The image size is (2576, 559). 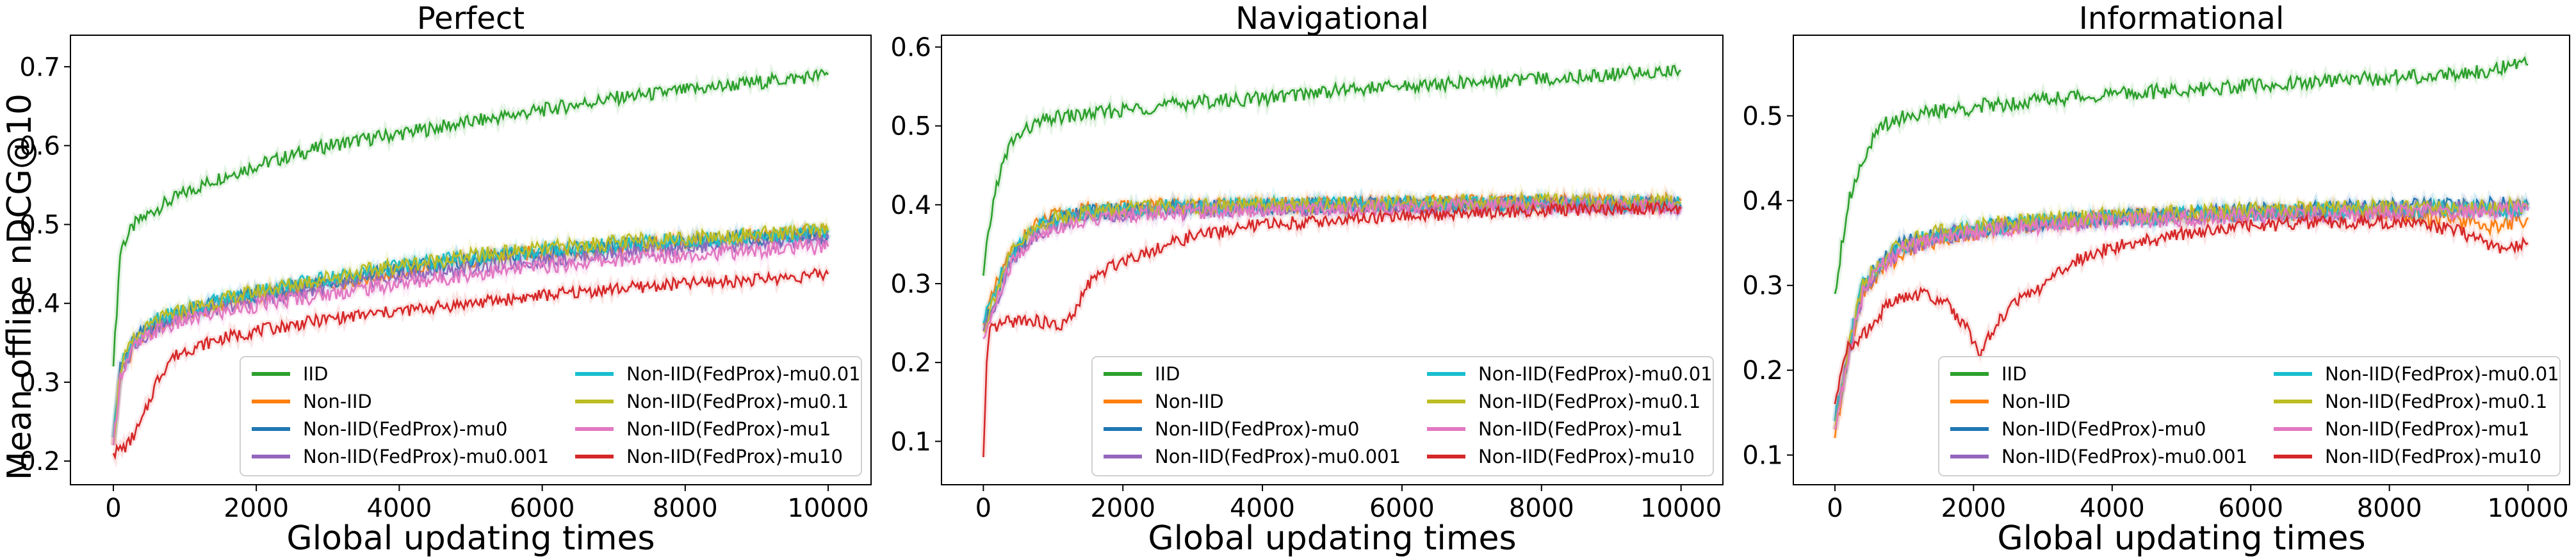 What do you see at coordinates (20, 286) in the screenshot?
I see `y-axis-label: Mean offline nDCG@10` at bounding box center [20, 286].